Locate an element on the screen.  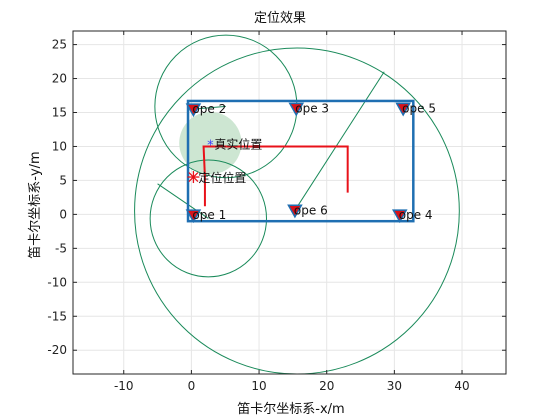
true-position-marker: * is located at coordinates (210, 145).